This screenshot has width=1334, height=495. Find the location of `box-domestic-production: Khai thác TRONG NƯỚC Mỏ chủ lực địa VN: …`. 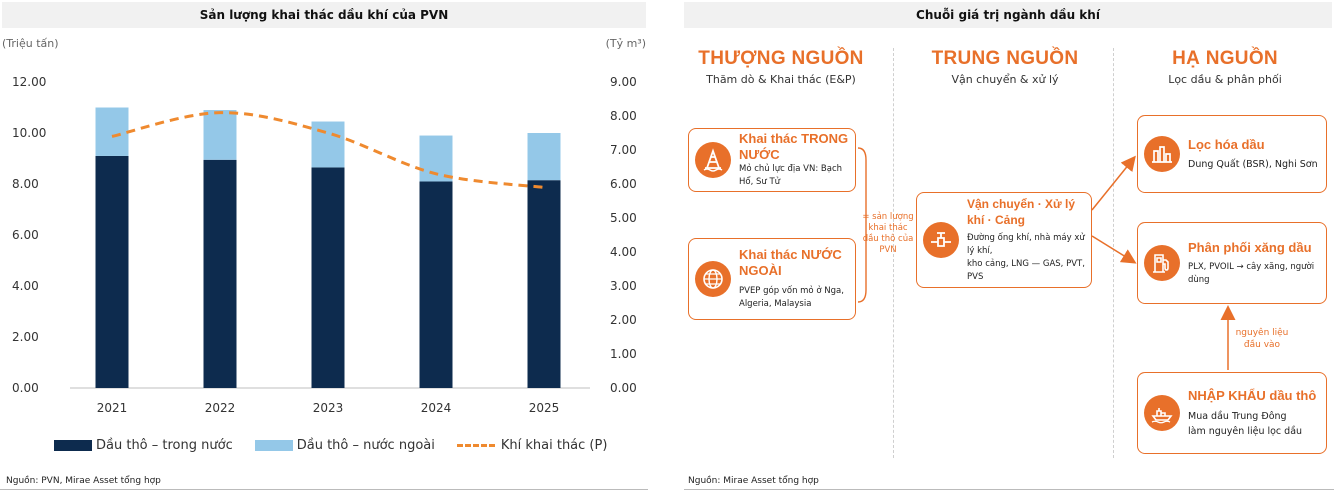

box-domestic-production: Khai thác TRONG NƯỚC Mỏ chủ lực địa VN: … is located at coordinates (772, 160).